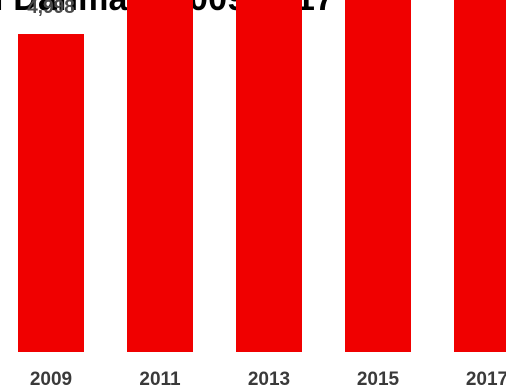 This screenshot has height=386, width=506. I want to click on bar-2013, so click(269, 176).